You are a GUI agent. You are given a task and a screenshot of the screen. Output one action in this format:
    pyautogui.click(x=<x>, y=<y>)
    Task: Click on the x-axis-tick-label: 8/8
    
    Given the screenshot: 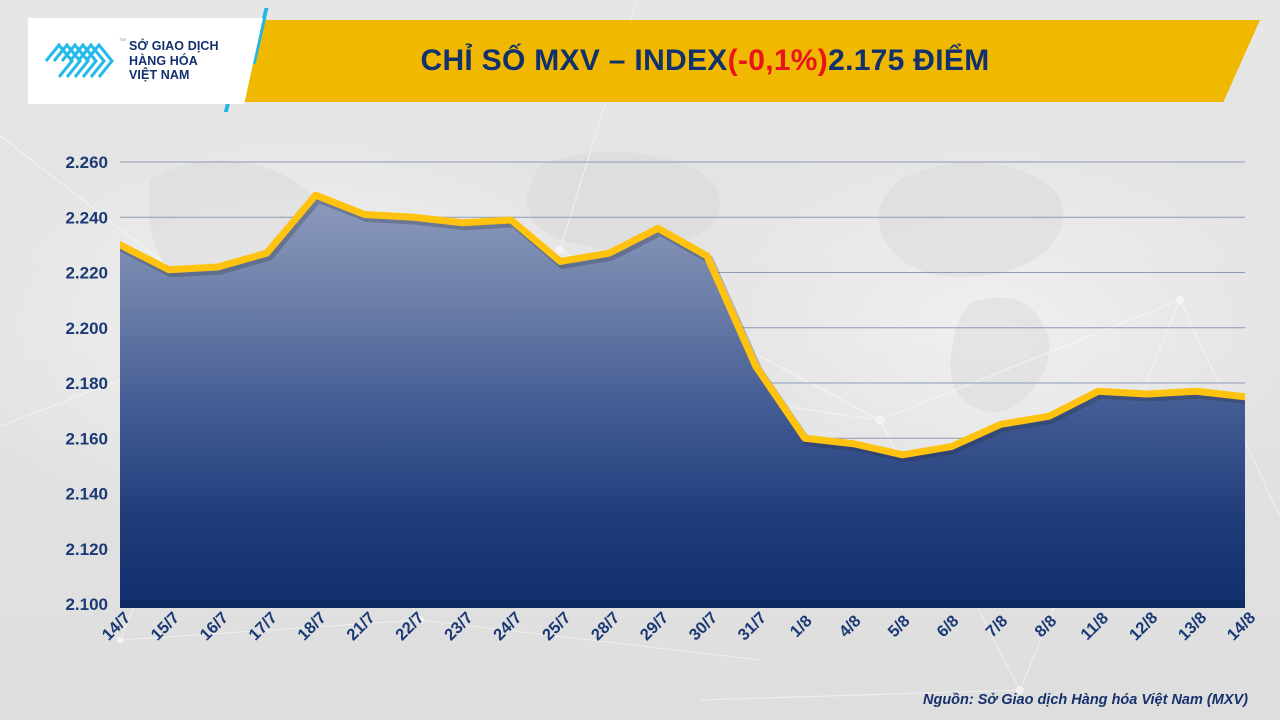 What is the action you would take?
    pyautogui.click(x=1045, y=626)
    